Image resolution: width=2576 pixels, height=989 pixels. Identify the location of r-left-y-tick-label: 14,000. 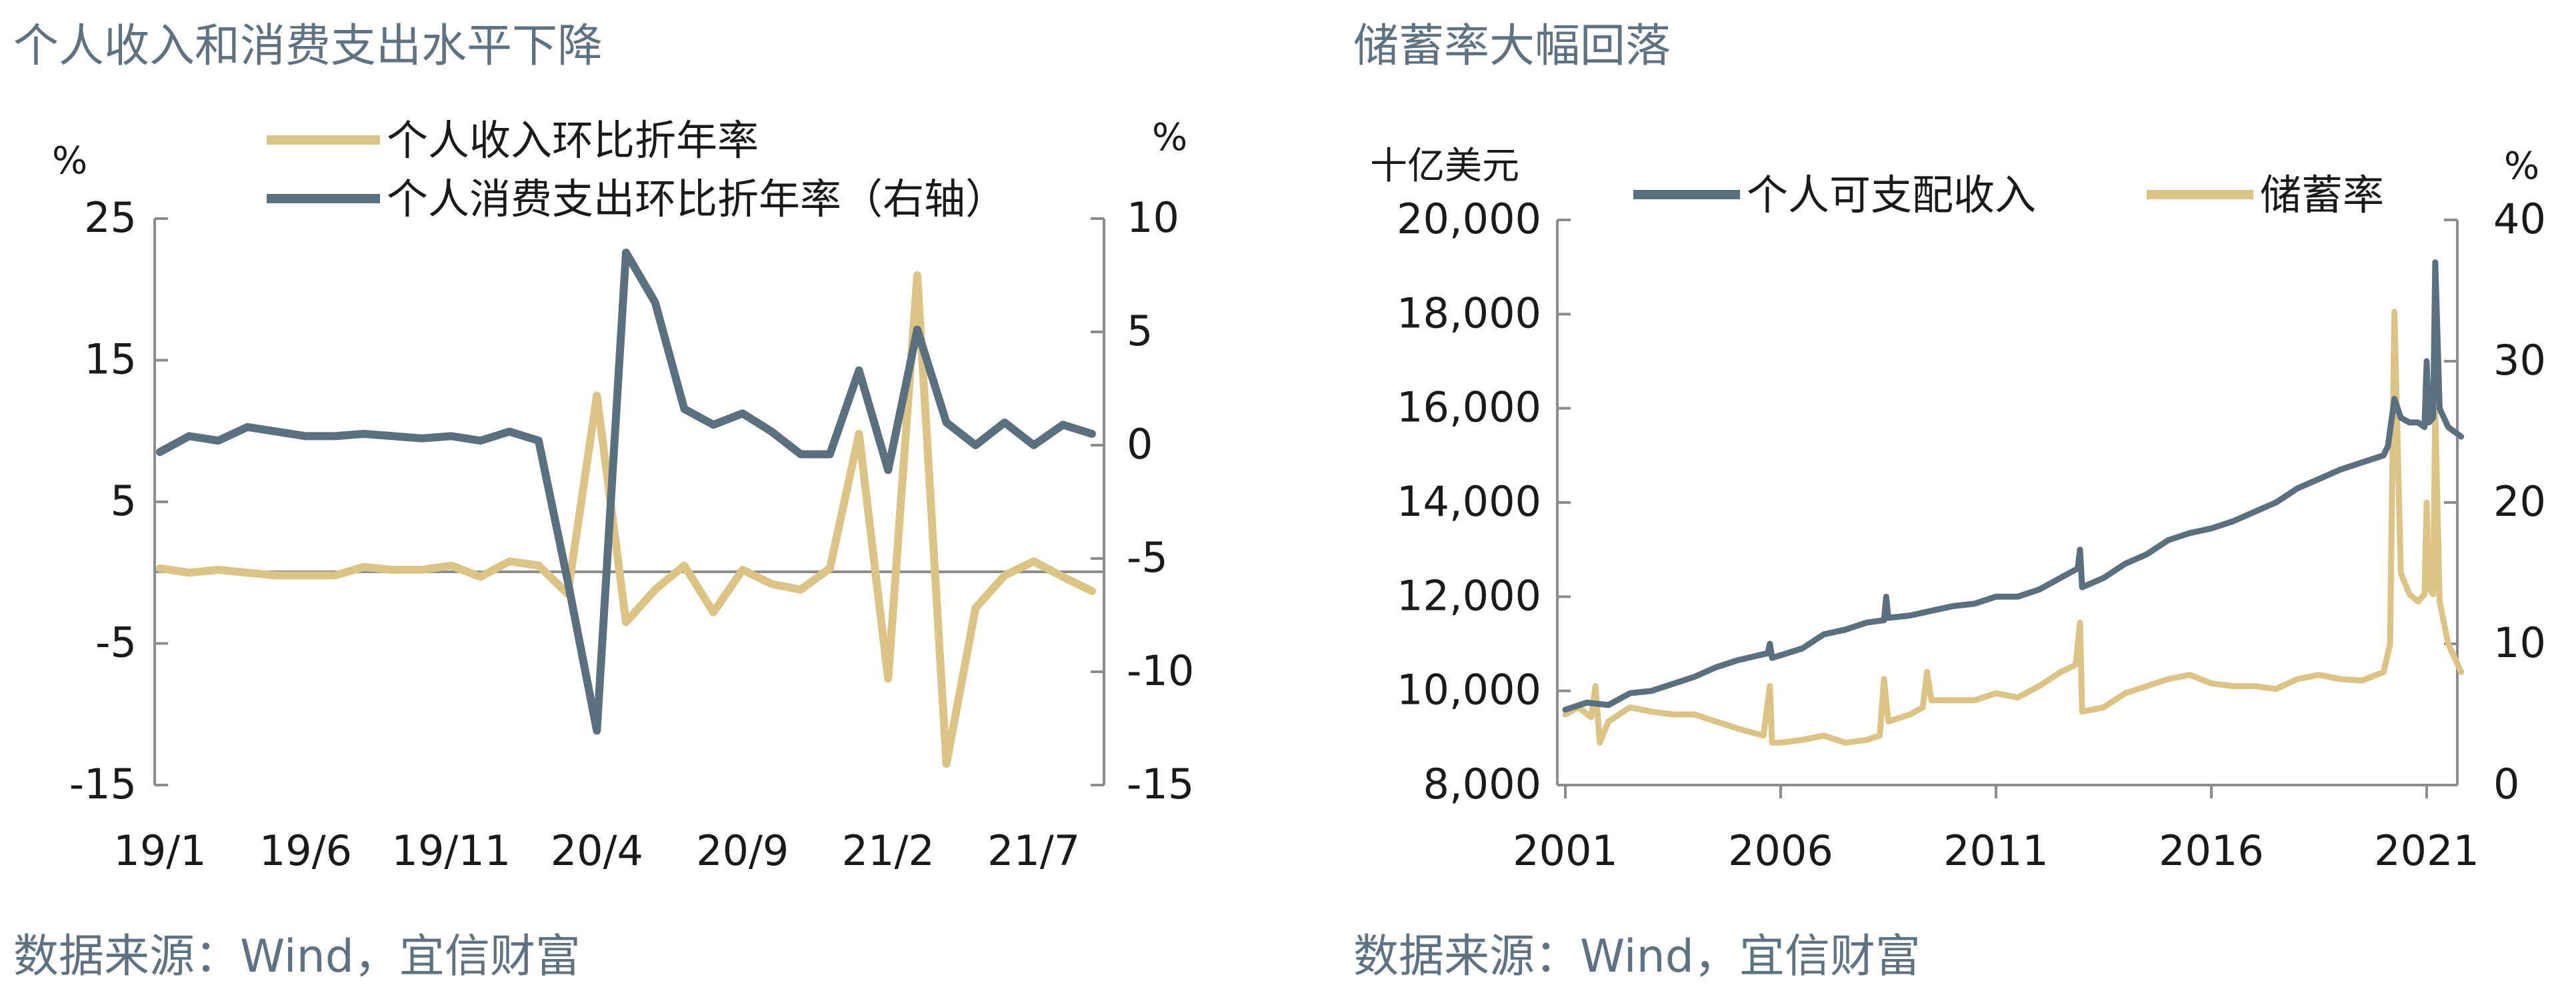
(1469, 501).